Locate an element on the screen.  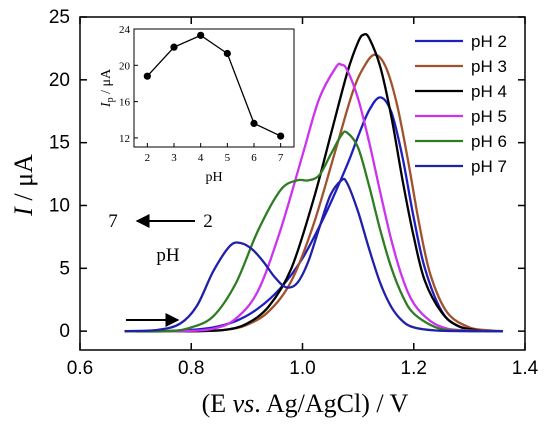
y-tick-label: 5 is located at coordinates (64, 268).